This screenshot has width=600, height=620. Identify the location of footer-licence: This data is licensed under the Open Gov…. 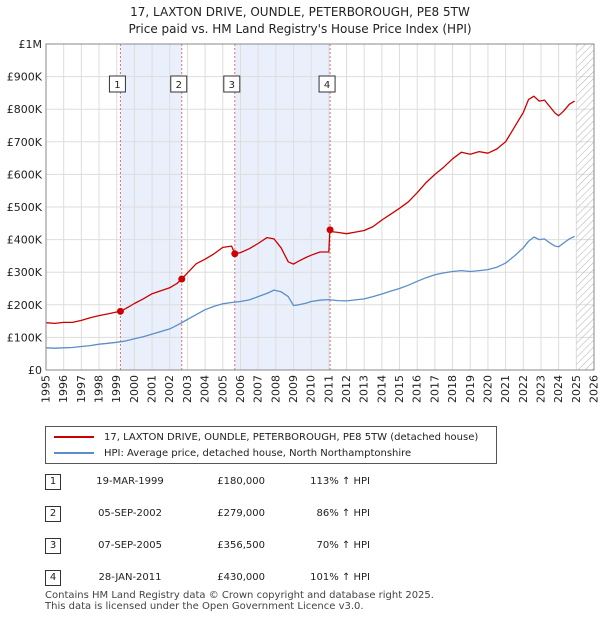
(204, 606).